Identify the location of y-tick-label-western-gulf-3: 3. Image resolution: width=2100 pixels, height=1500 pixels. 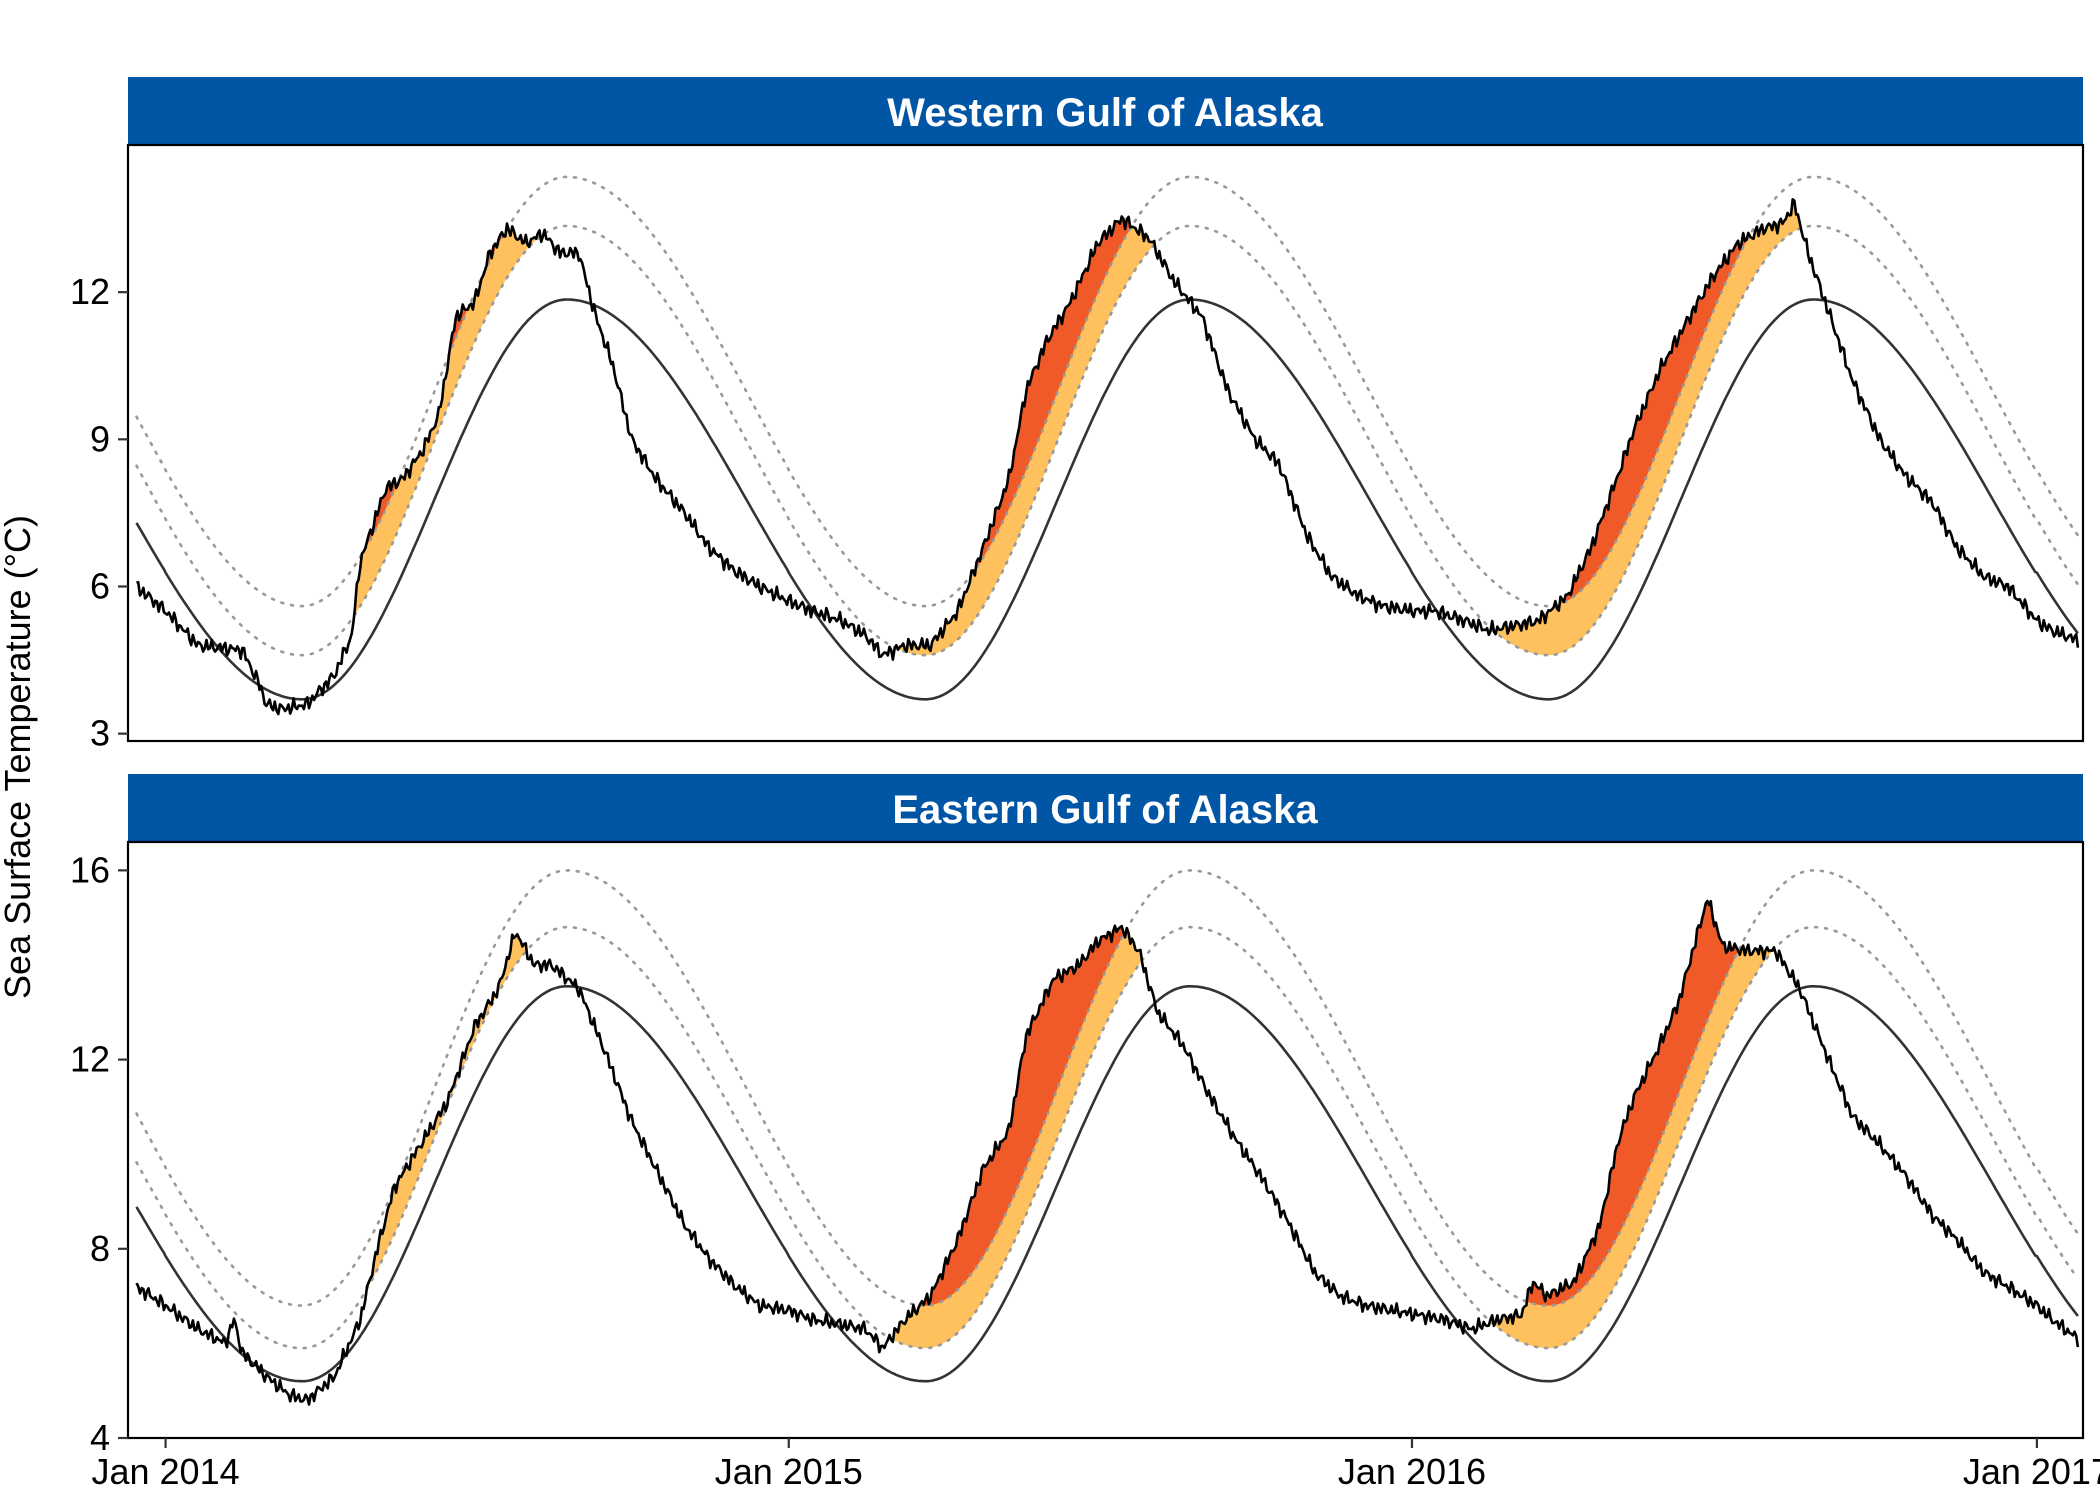
(100, 733).